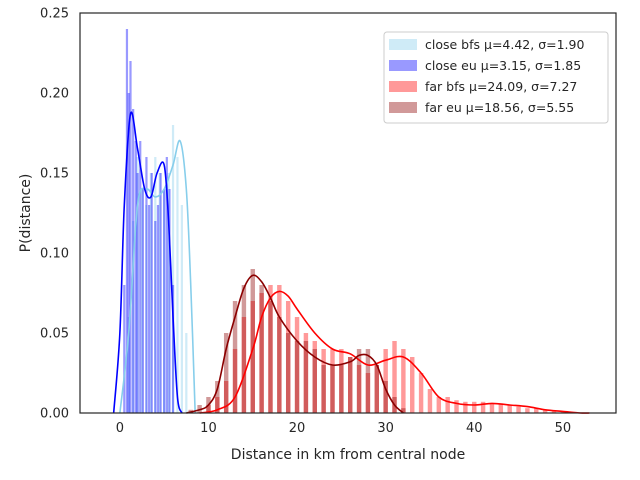 This screenshot has width=640, height=480. What do you see at coordinates (563, 428) in the screenshot?
I see `x-tick-label-6: 50` at bounding box center [563, 428].